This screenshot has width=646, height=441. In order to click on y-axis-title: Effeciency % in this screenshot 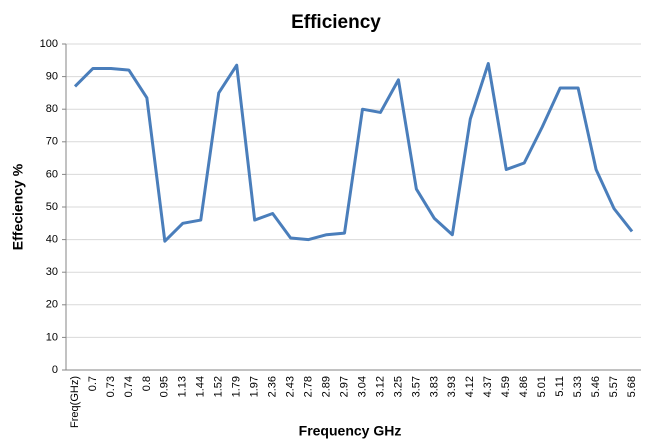, I will do `click(18, 206)`.